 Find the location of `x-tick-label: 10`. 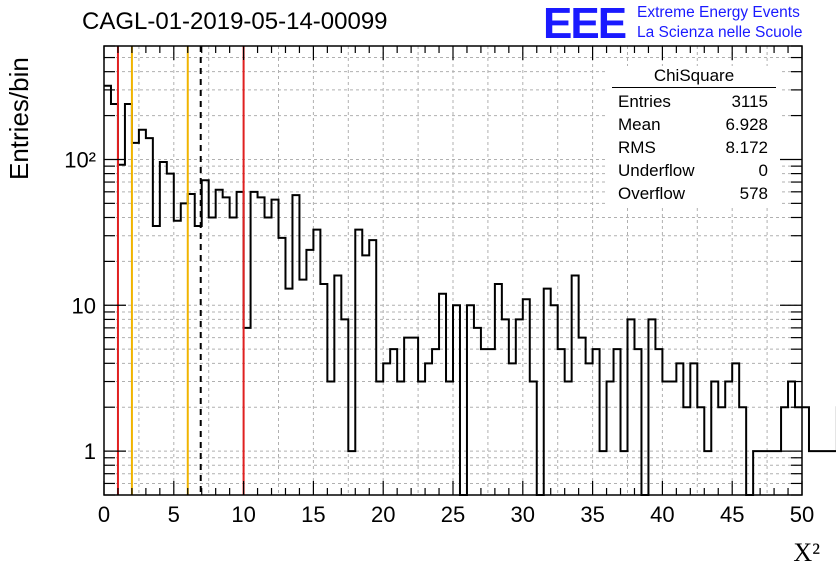

x-tick-label: 10 is located at coordinates (243, 514).